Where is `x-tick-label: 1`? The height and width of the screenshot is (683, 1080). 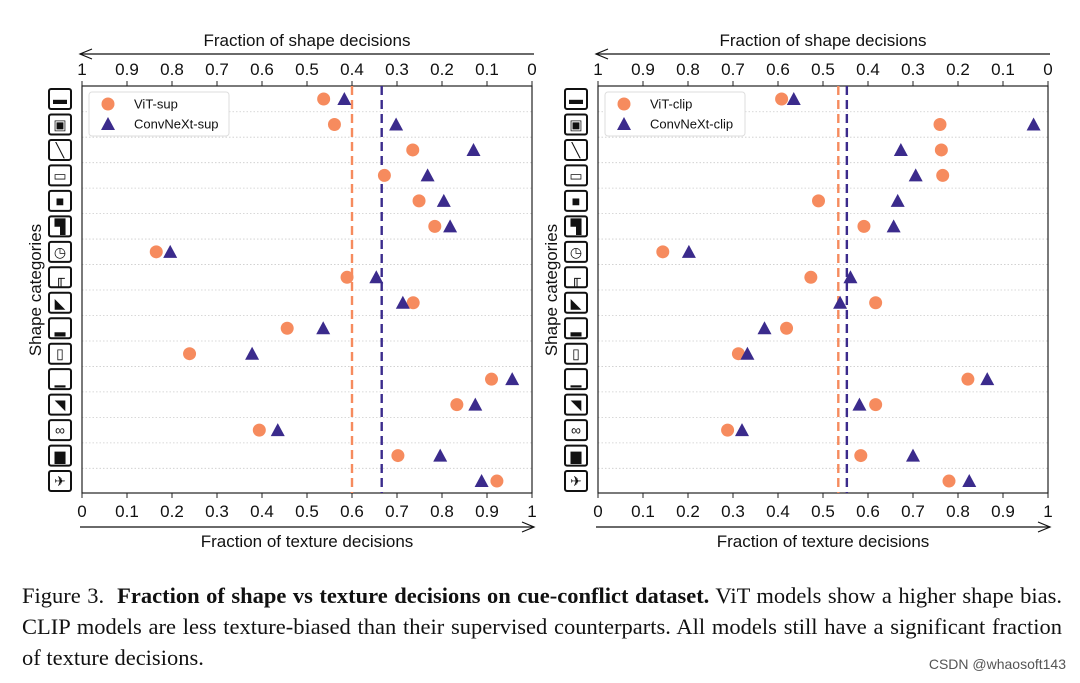 x-tick-label: 1 is located at coordinates (1047, 511).